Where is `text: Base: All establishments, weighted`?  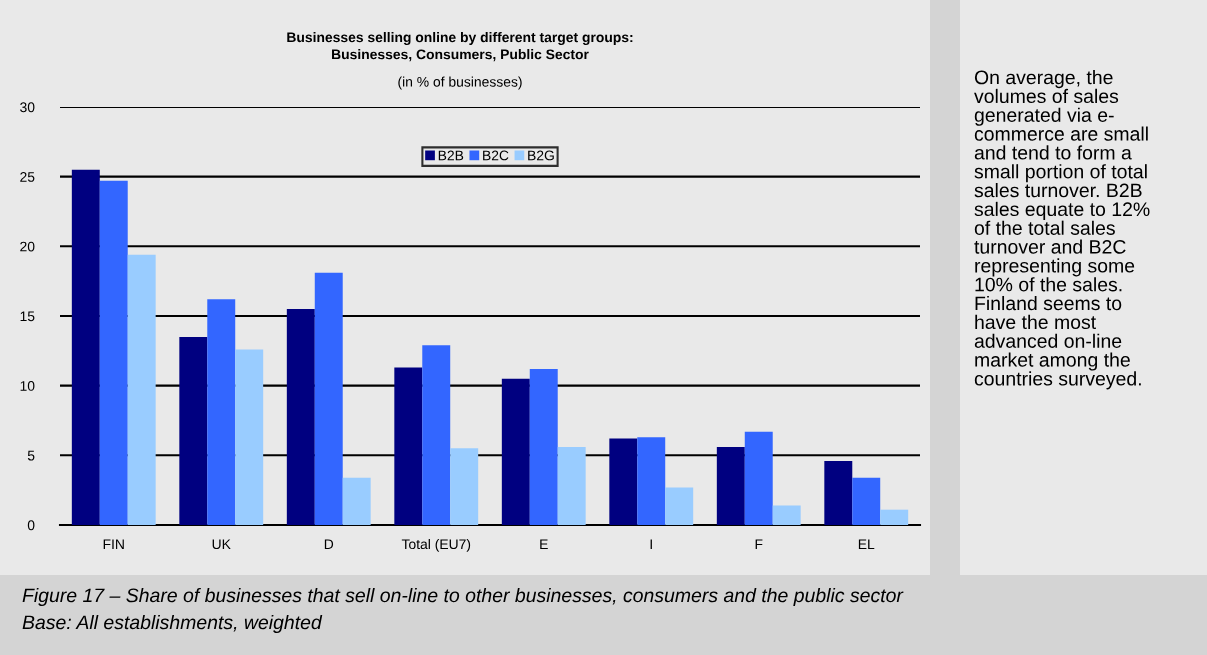
text: Base: All establishments, weighted is located at coordinates (172, 624).